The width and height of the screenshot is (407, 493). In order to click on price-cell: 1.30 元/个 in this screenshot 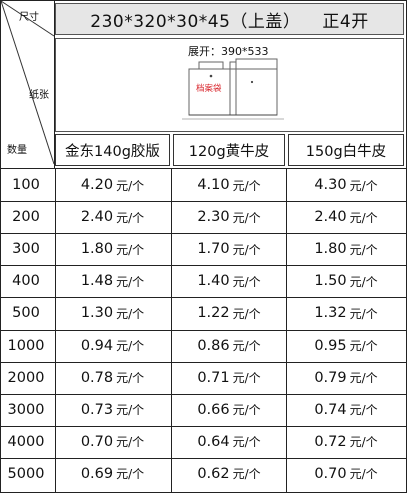, I will do `click(112, 313)`.